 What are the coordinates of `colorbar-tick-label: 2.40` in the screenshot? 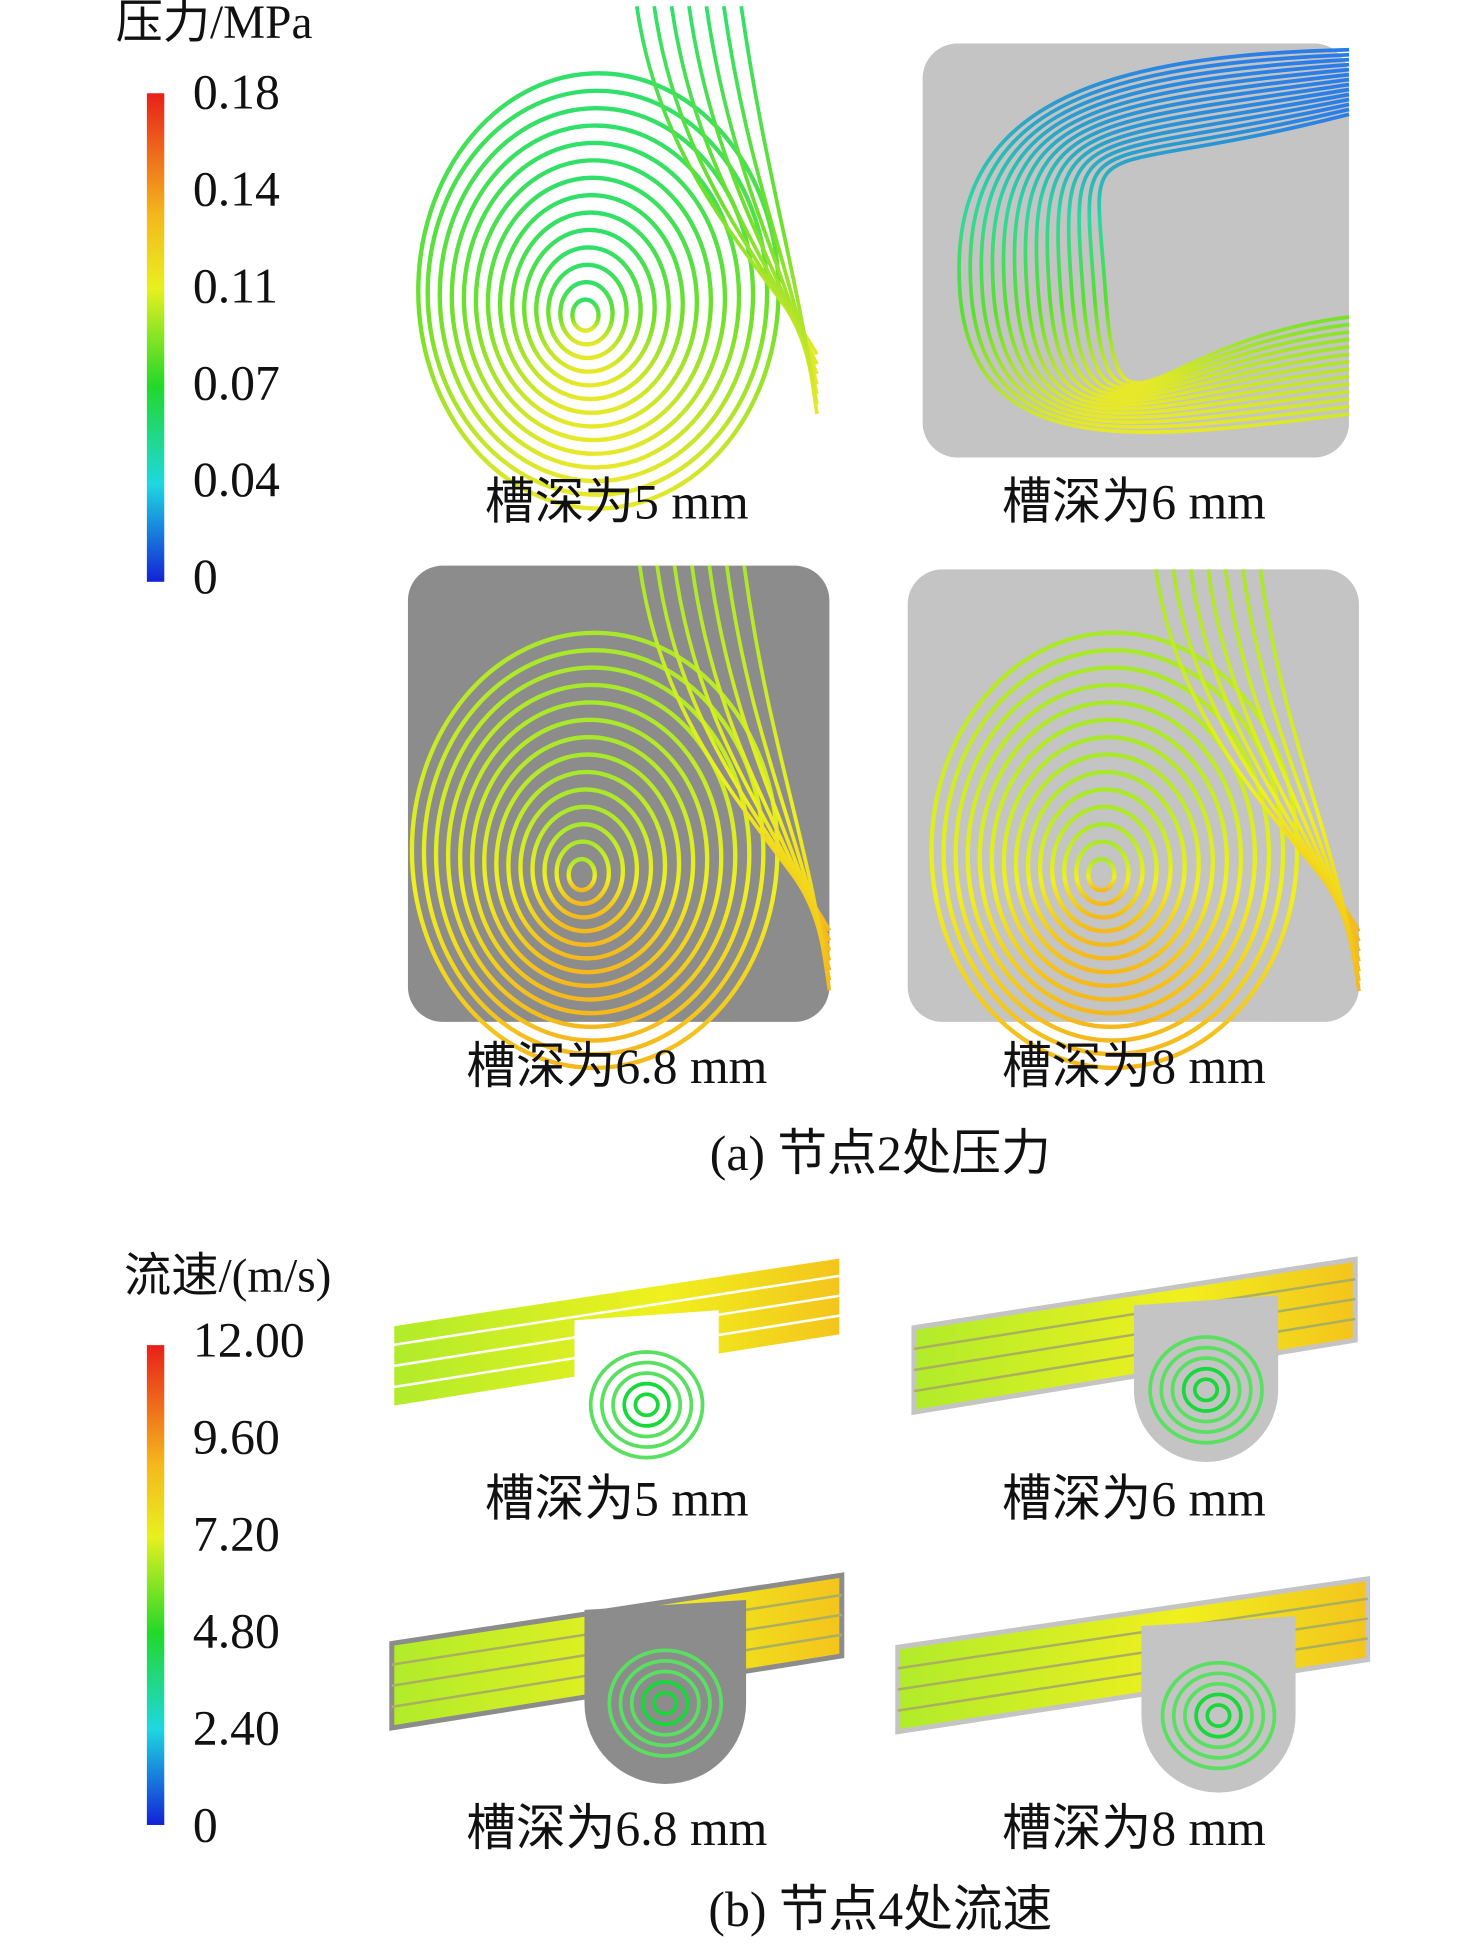 It's located at (236, 1727).